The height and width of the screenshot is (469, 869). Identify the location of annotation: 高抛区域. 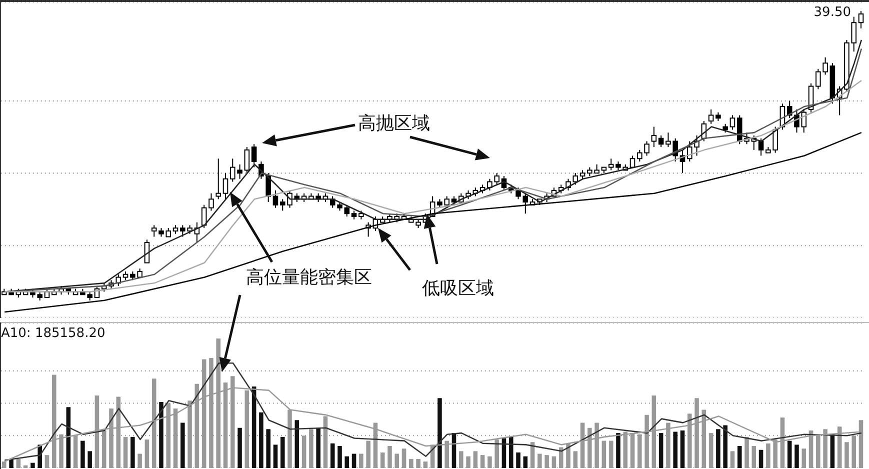
(394, 123).